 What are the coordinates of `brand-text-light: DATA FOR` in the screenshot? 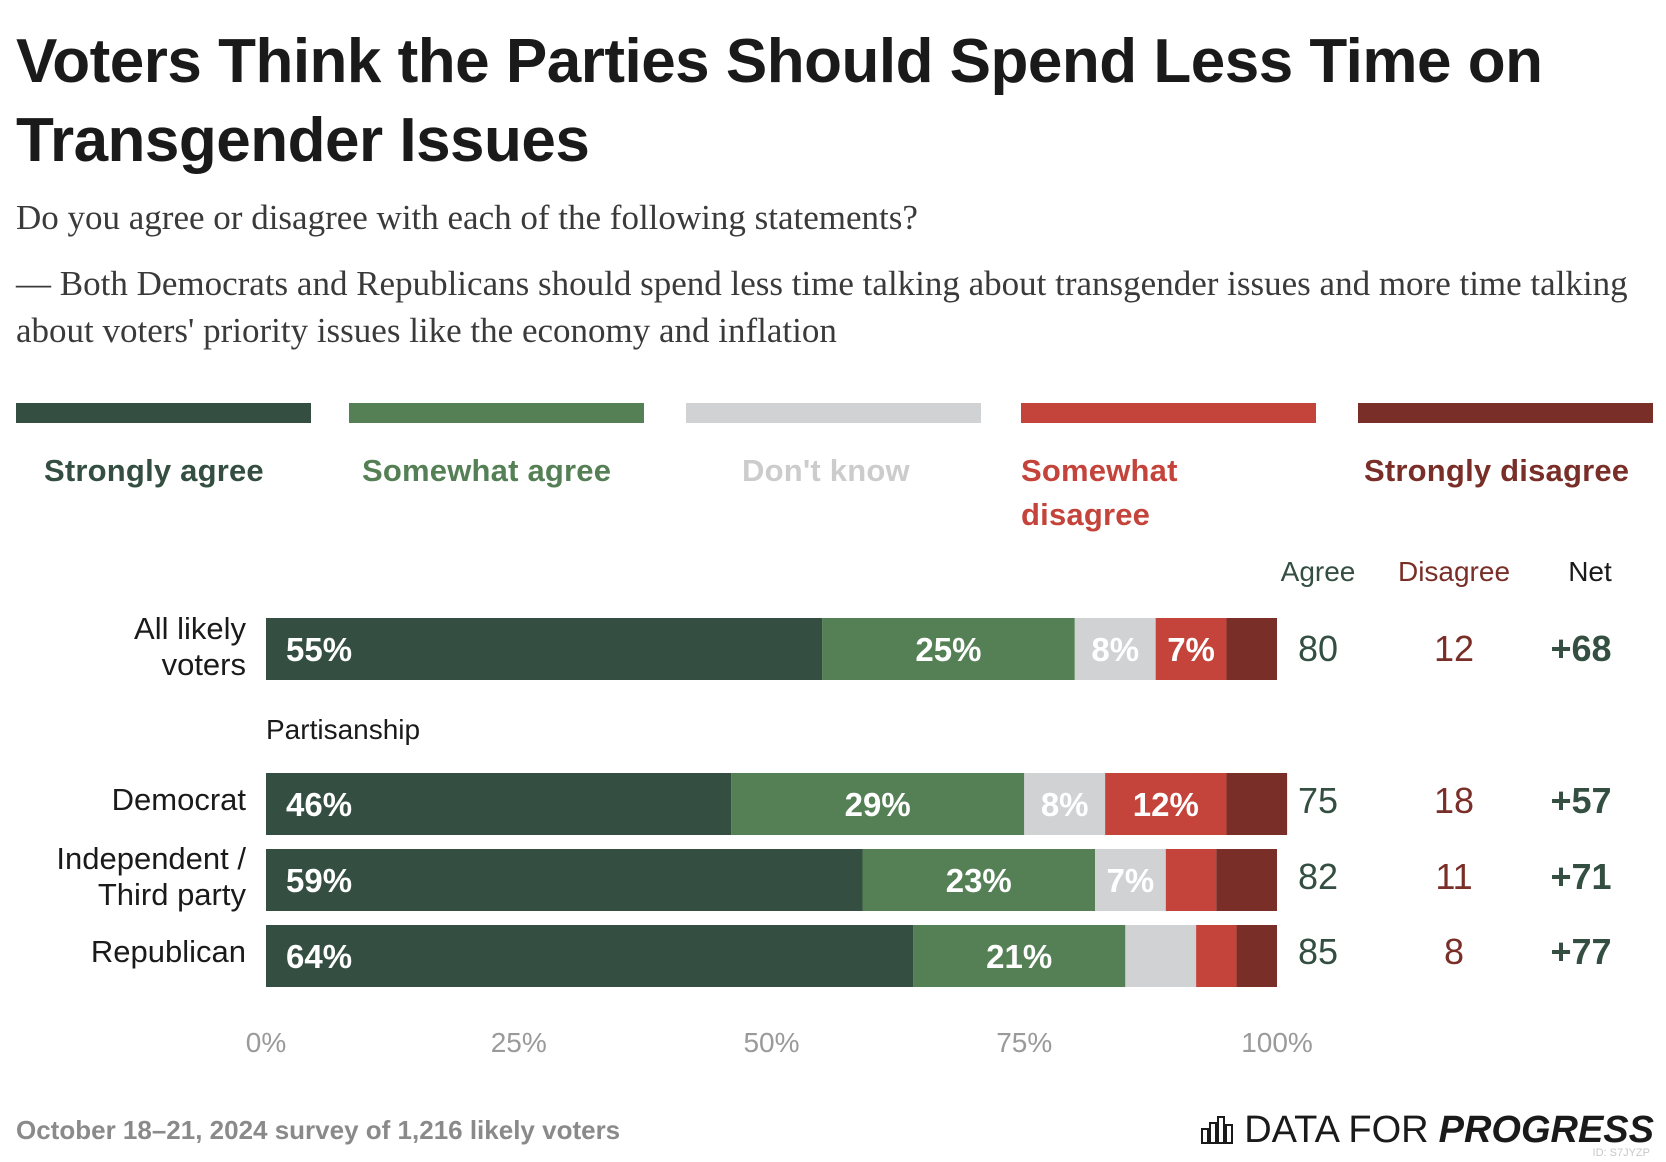 It's located at (1336, 1130).